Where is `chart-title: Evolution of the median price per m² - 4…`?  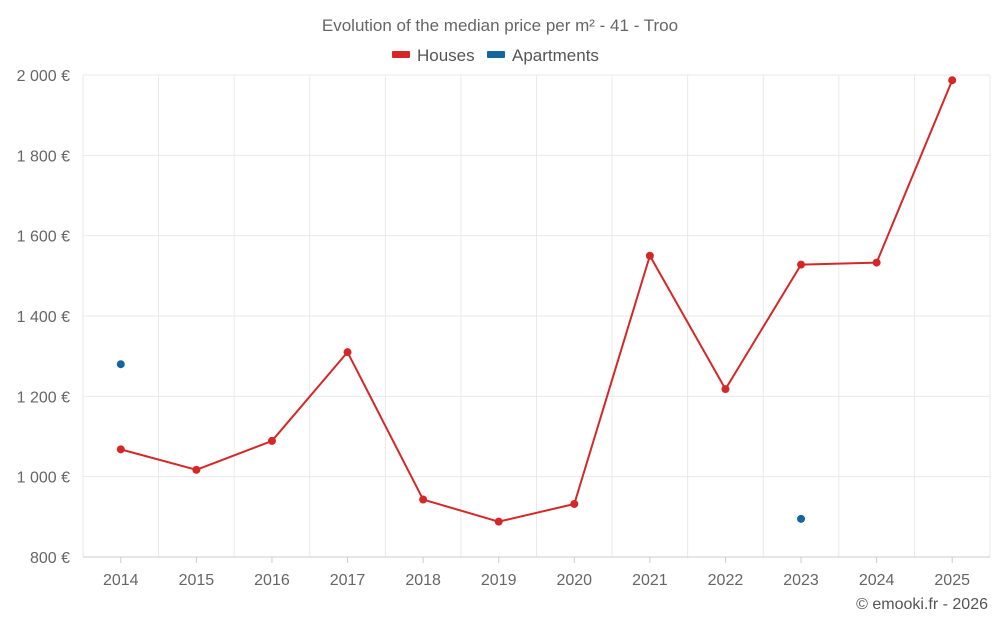 chart-title: Evolution of the median price per m² - 4… is located at coordinates (500, 25).